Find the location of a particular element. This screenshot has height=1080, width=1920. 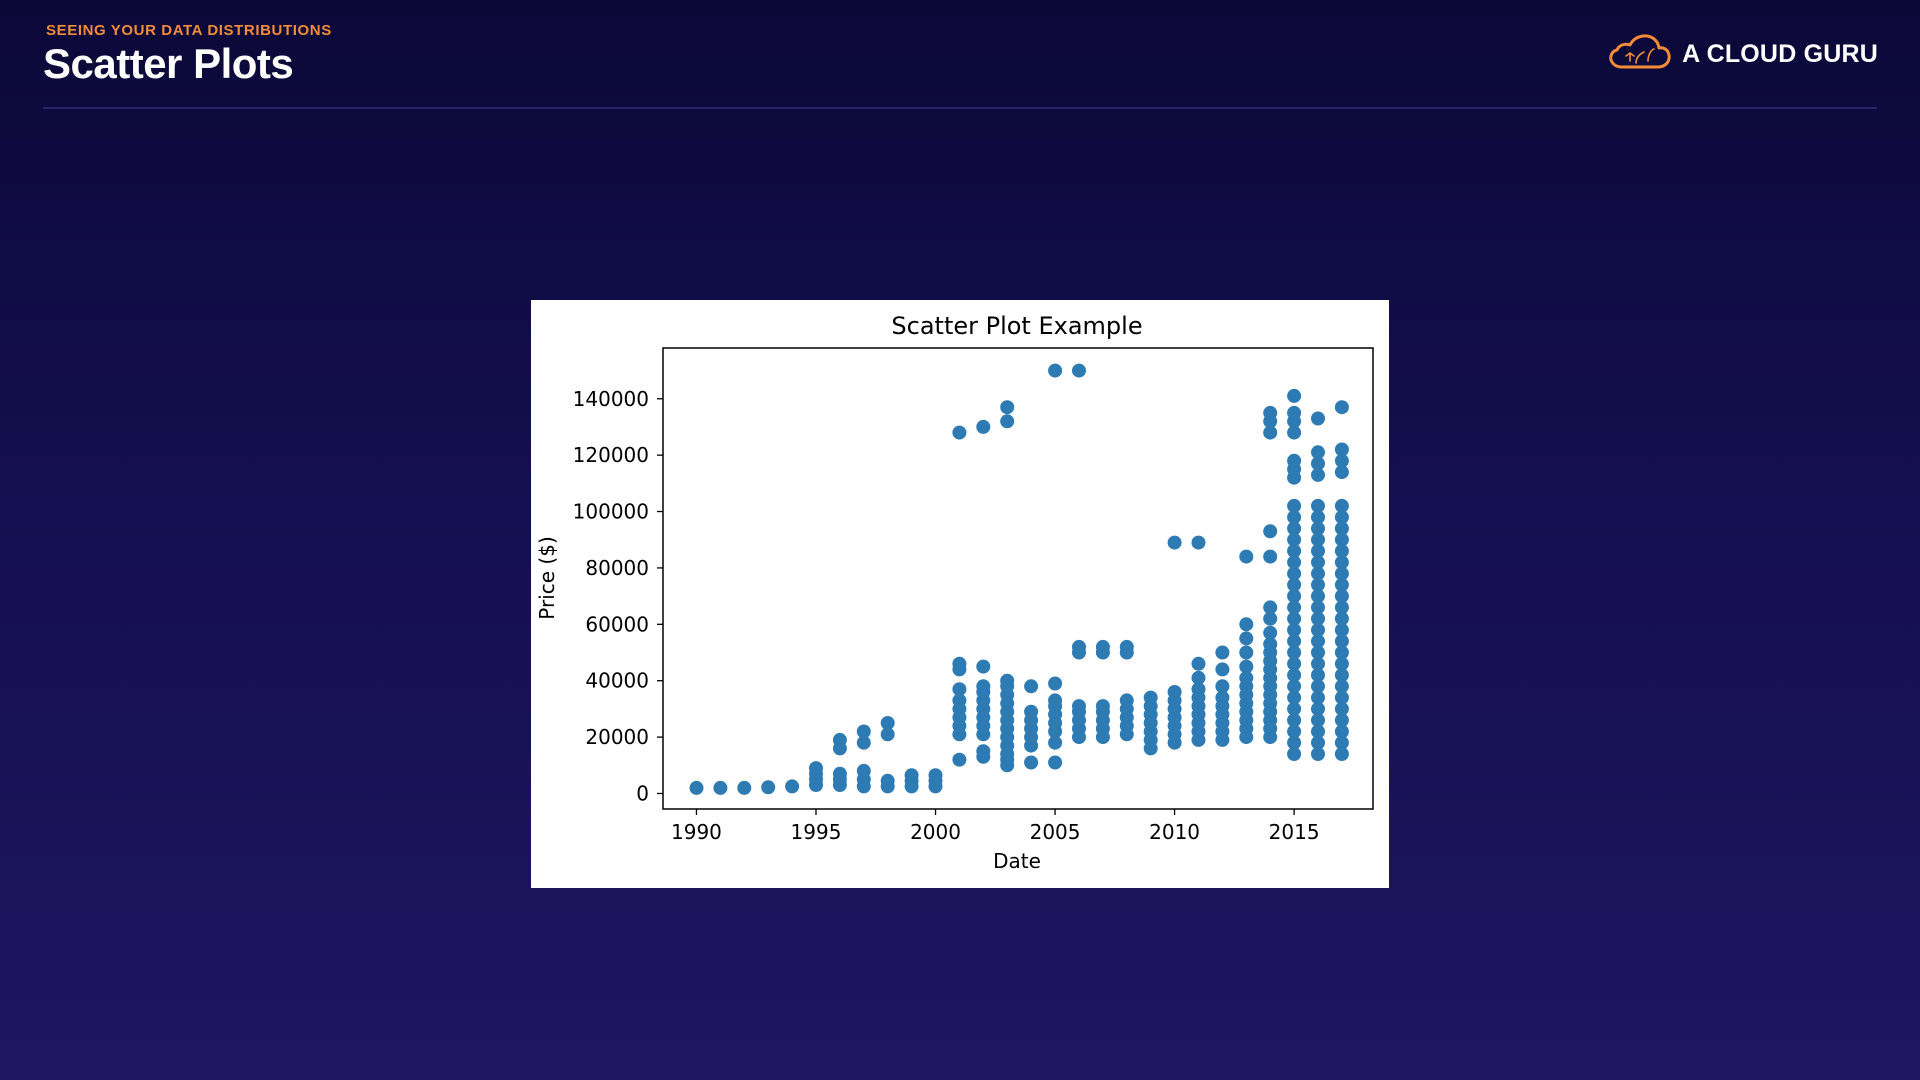

x-tick-label: 1995 is located at coordinates (816, 832).